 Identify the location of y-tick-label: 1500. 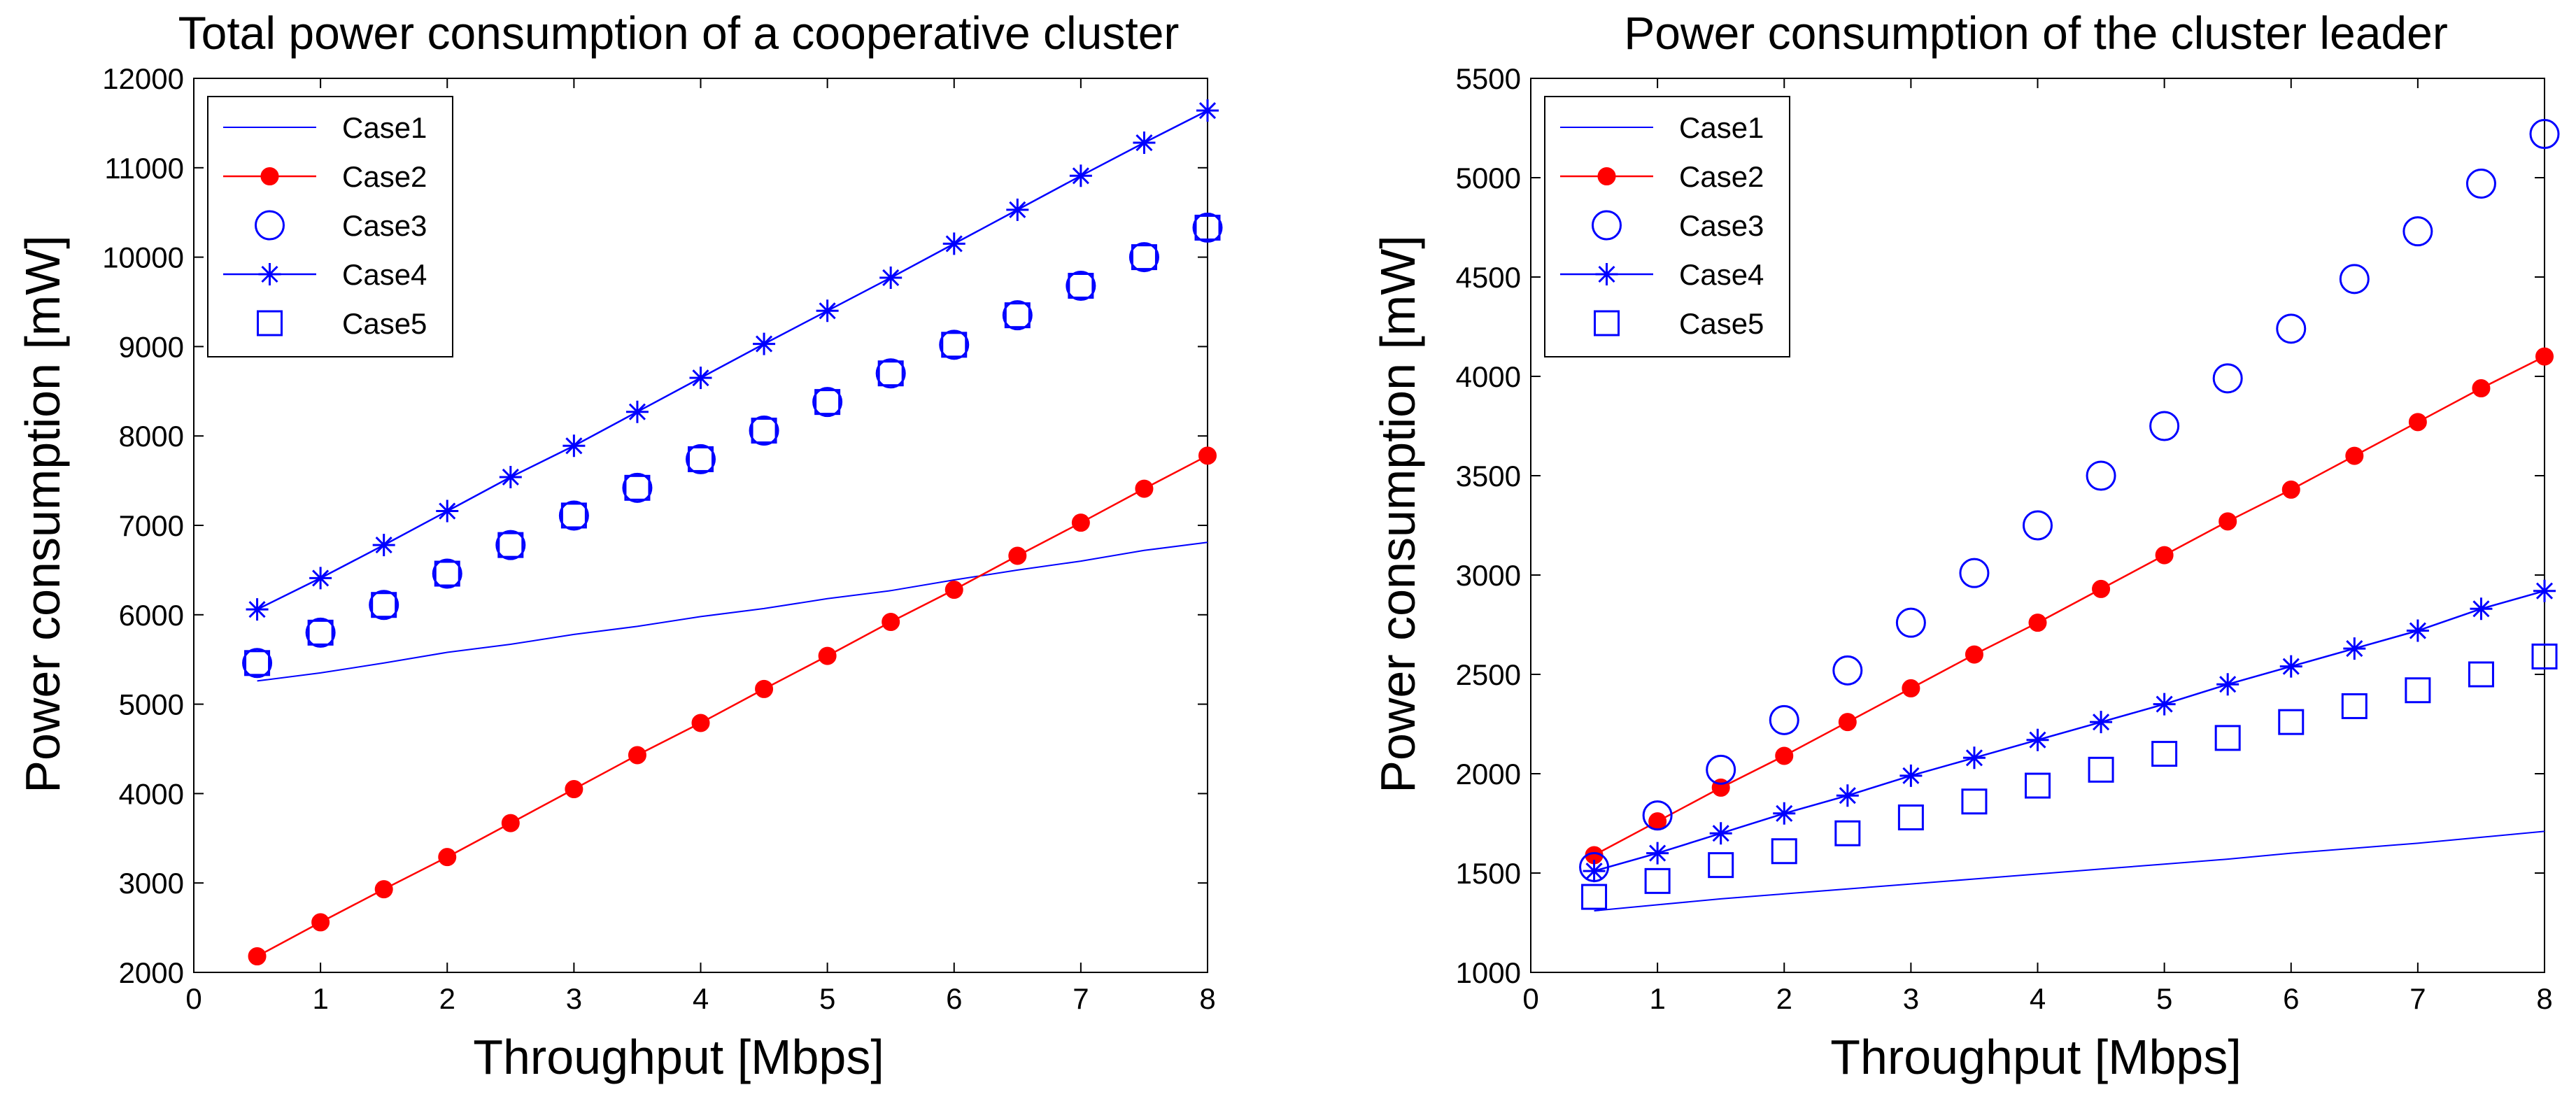
(1488, 873).